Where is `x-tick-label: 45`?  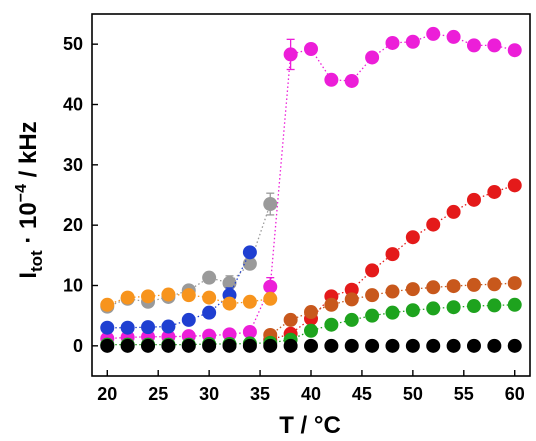 x-tick-label: 45 is located at coordinates (362, 394).